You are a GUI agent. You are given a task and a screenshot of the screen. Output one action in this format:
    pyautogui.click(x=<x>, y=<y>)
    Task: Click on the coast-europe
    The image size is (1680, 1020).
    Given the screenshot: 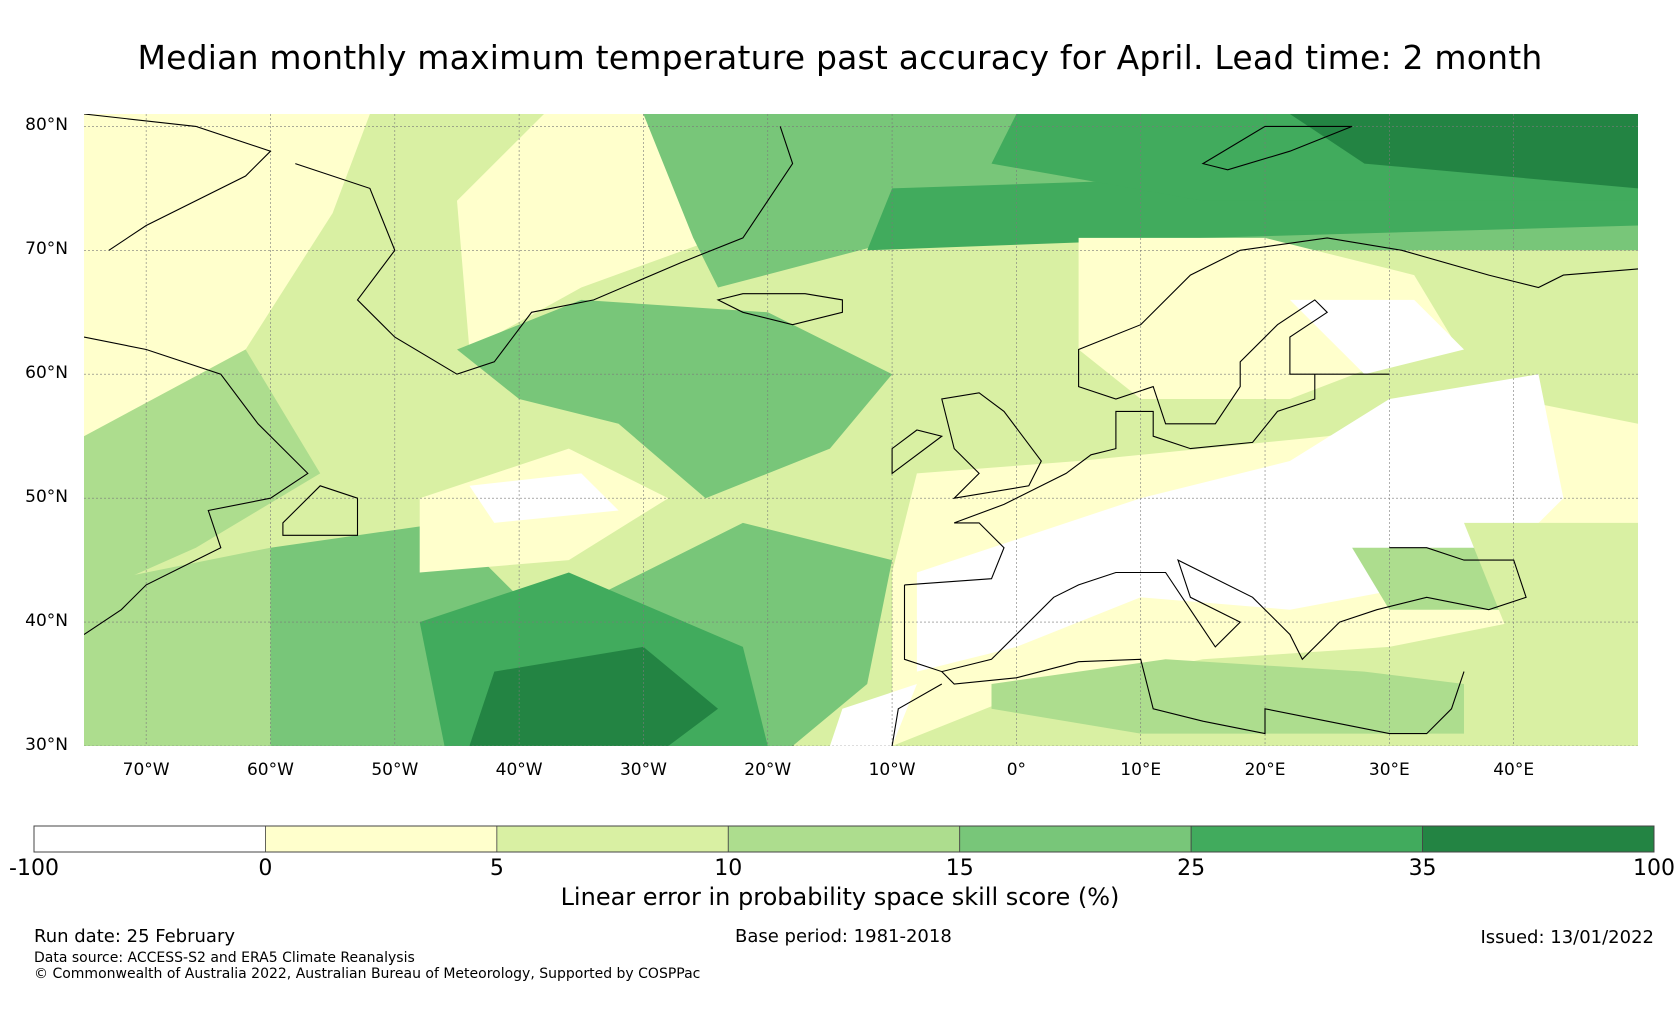 What is the action you would take?
    pyautogui.click(x=1271, y=411)
    